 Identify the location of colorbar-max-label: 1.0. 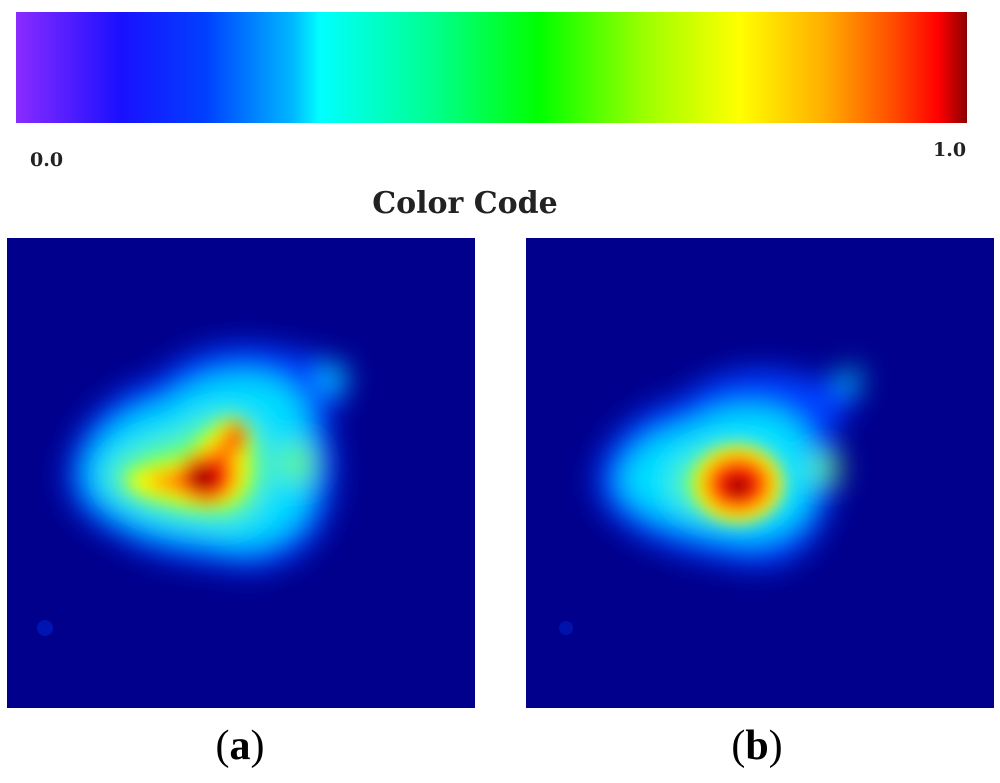
(950, 150).